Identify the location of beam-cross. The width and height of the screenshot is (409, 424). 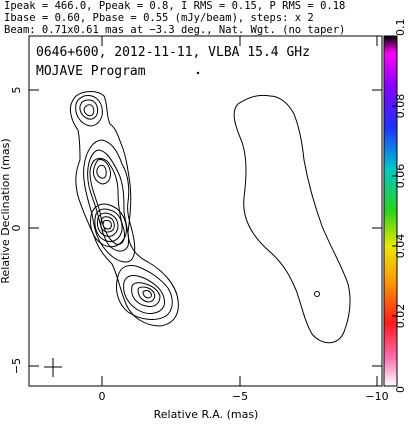
(53, 367).